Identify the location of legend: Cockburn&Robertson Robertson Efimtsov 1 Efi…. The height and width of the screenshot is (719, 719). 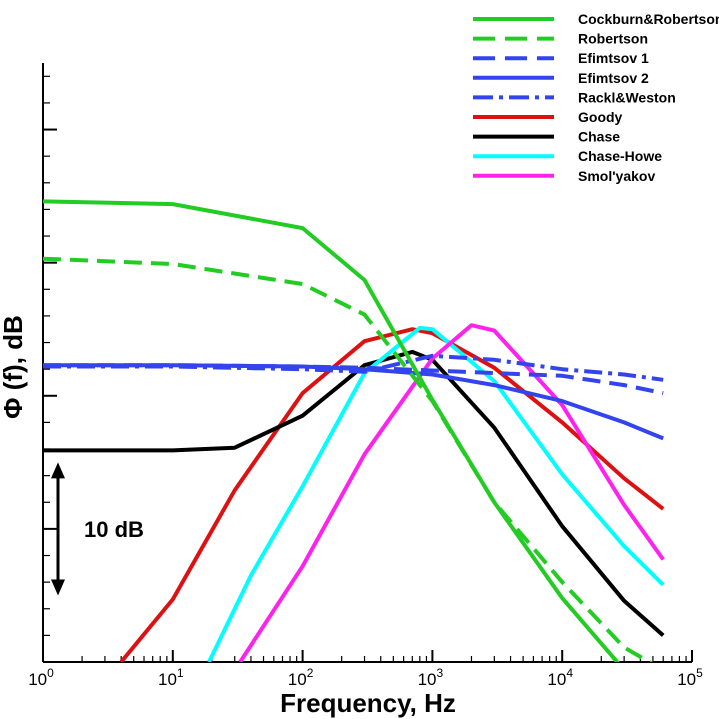
(596, 97).